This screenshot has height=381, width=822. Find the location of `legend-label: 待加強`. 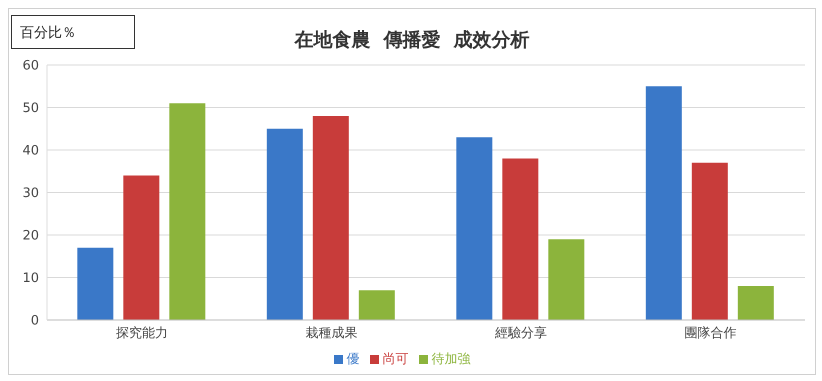

legend-label: 待加強 is located at coordinates (451, 359).